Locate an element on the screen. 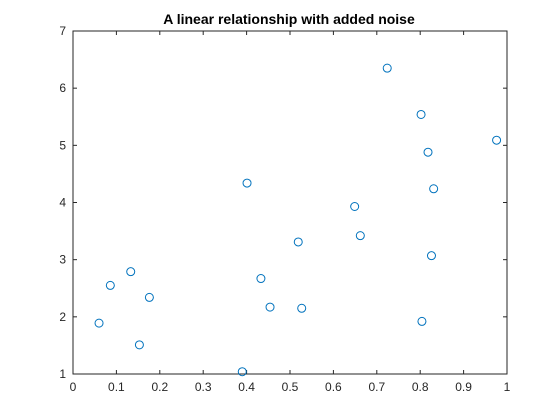 This screenshot has width=560, height=420. x-tick-label: 0.4 is located at coordinates (246, 387).